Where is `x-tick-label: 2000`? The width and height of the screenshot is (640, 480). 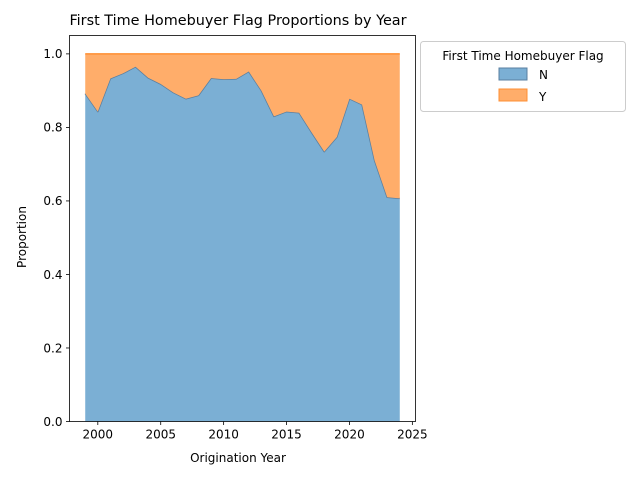
x-tick-label: 2000 is located at coordinates (98, 435).